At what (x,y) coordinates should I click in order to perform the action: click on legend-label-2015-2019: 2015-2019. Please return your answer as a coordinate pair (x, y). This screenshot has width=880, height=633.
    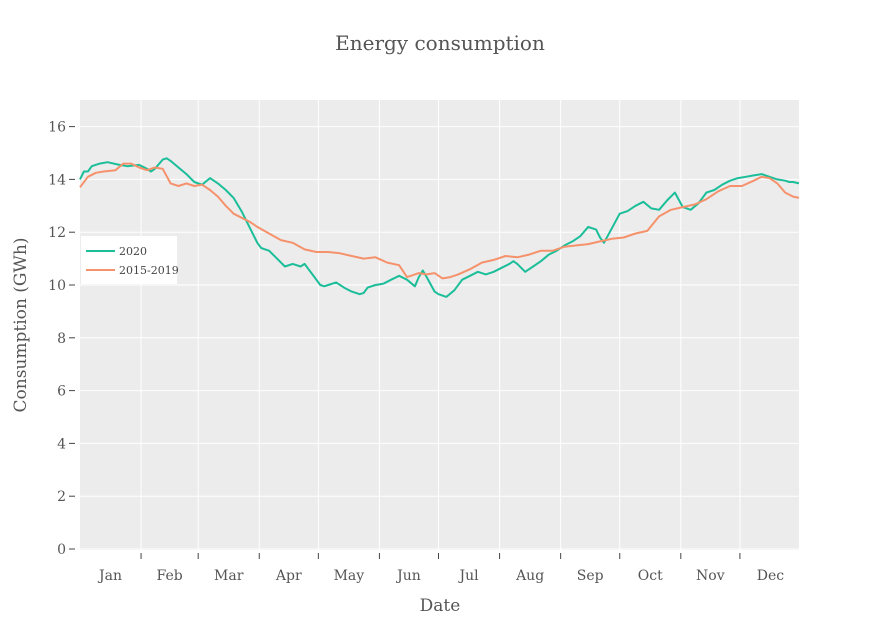
    Looking at the image, I should click on (149, 270).